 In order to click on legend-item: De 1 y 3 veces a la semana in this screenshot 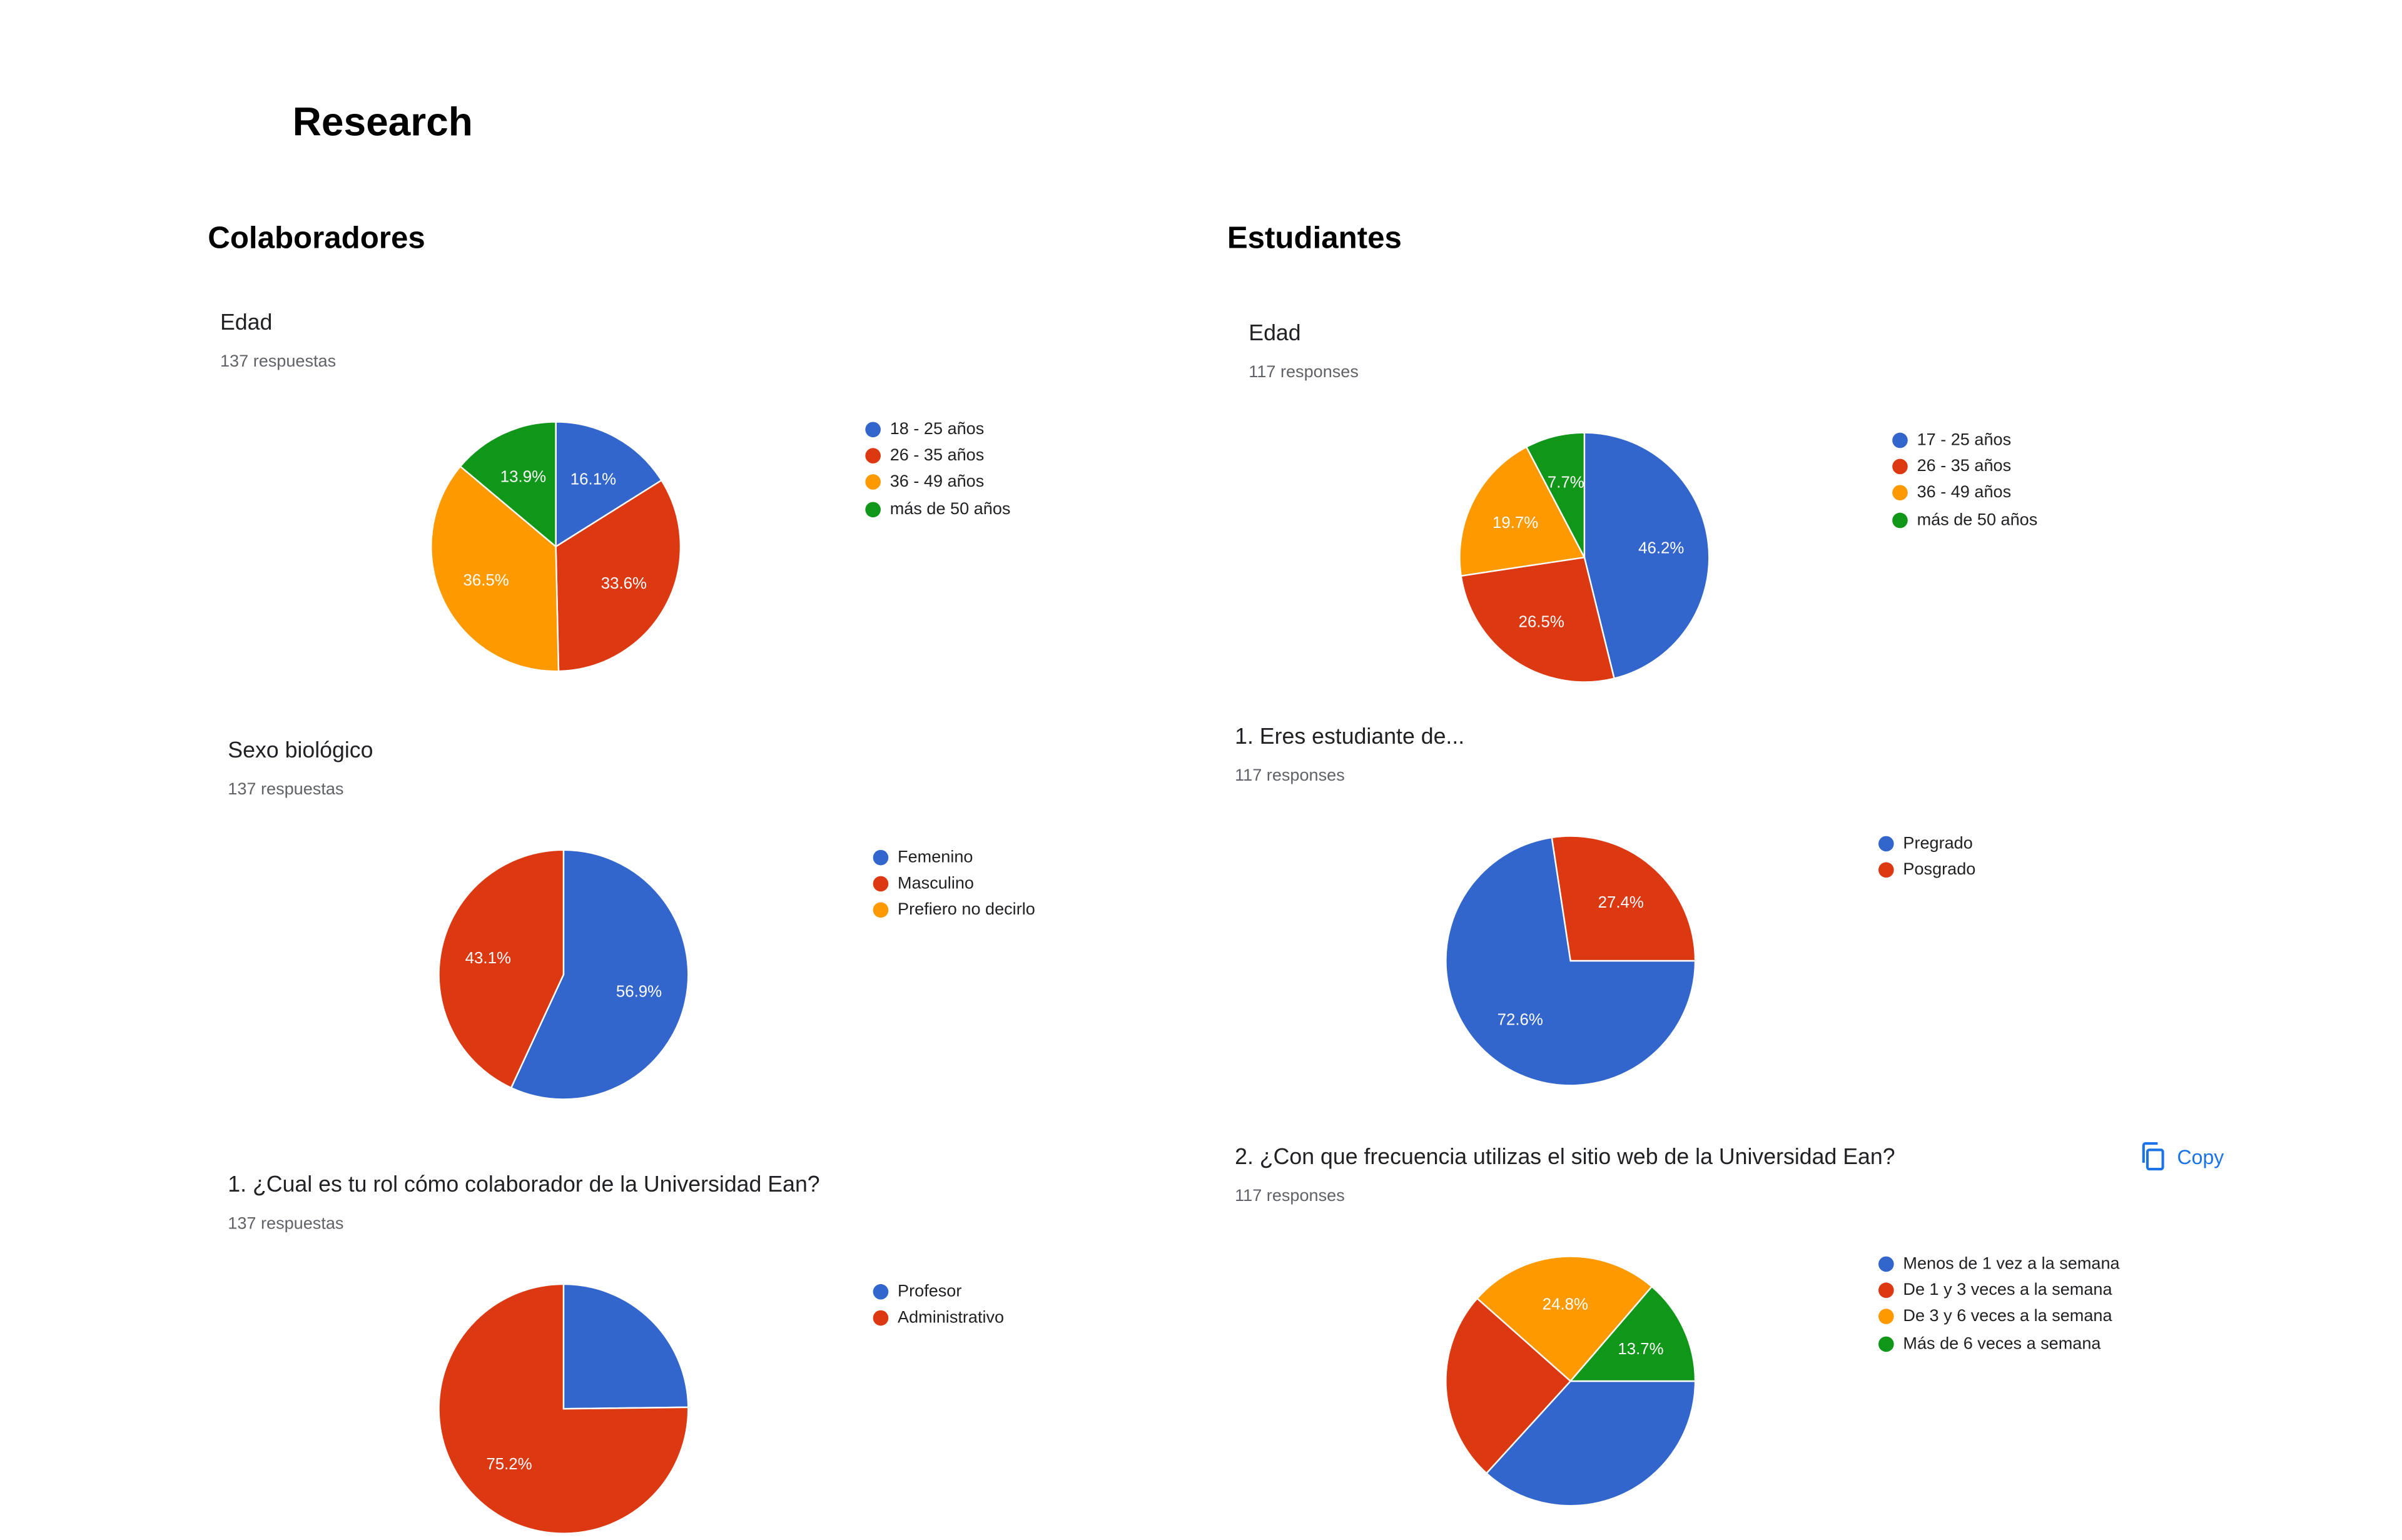, I will do `click(1999, 1291)`.